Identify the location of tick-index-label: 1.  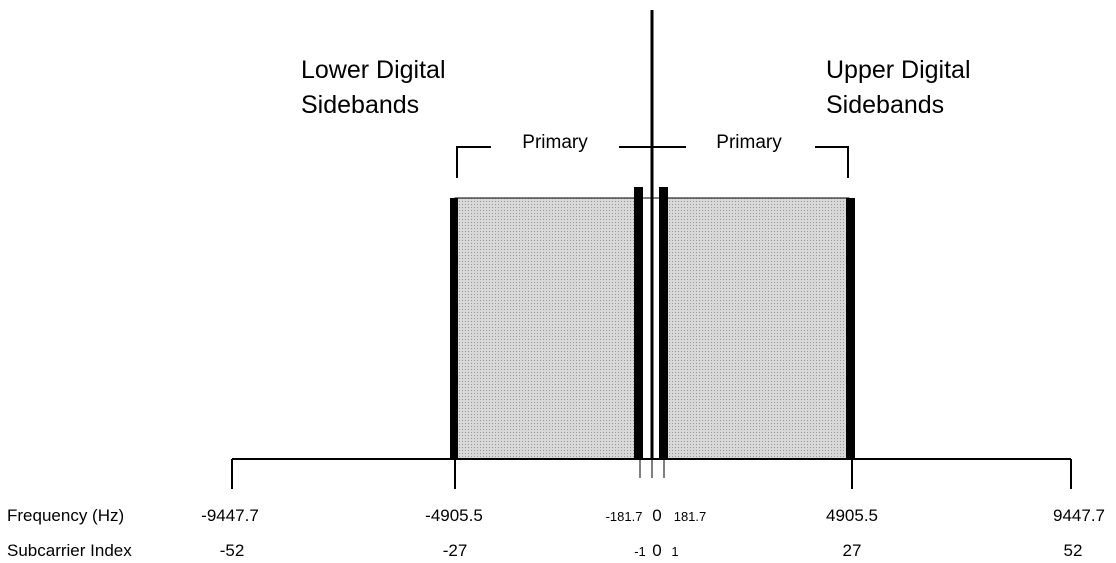
(674, 551).